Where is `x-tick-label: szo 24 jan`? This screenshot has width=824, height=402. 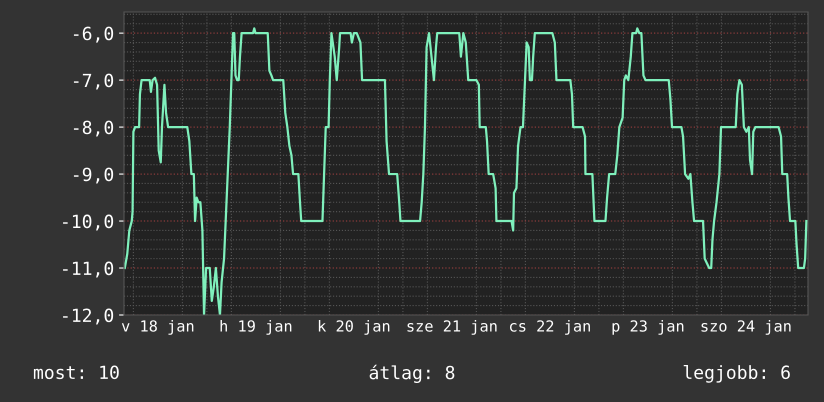
x-tick-label: szo 24 jan is located at coordinates (746, 327).